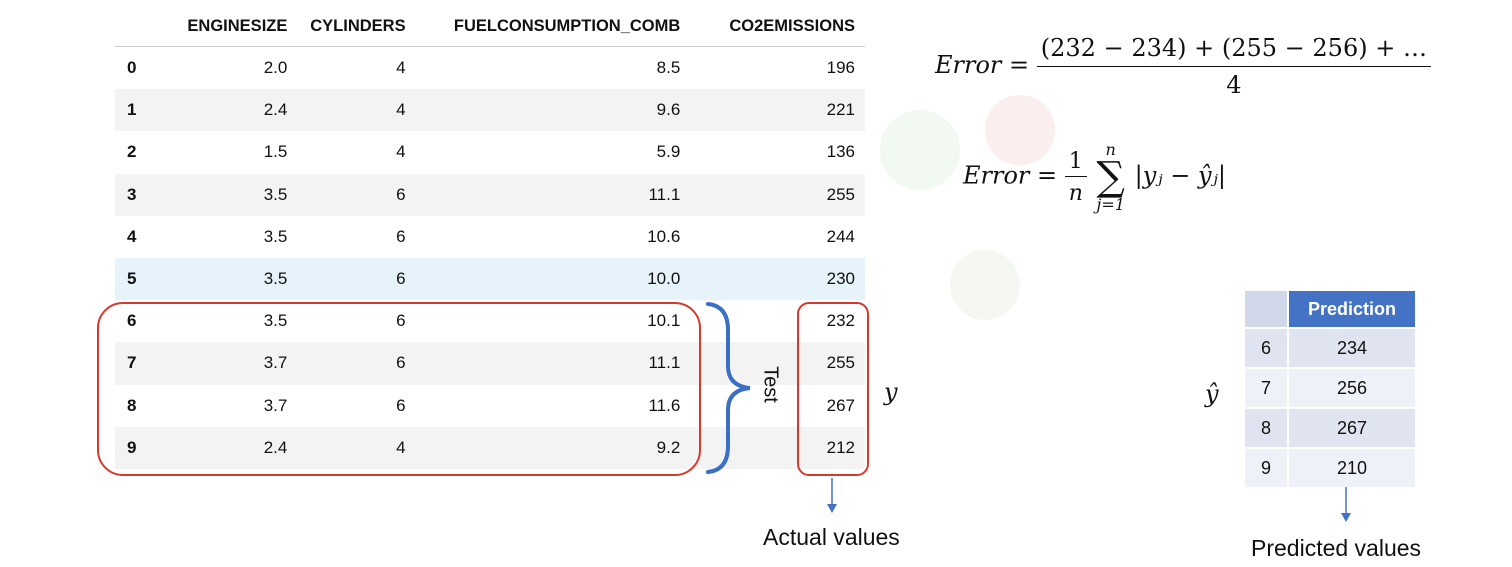 The width and height of the screenshot is (1512, 567). Describe the element at coordinates (664, 405) in the screenshot. I see `cell-fuelconsumption: 11.6` at that location.